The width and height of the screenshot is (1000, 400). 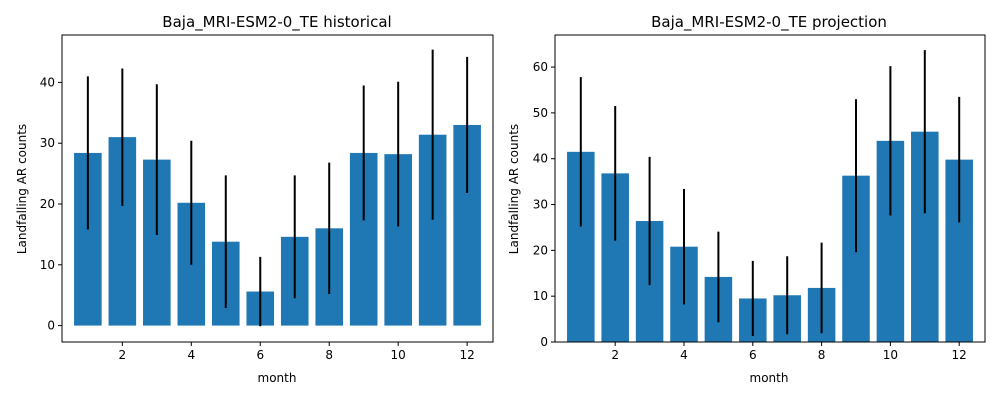 I want to click on y-tick-label: 60, so click(x=540, y=67).